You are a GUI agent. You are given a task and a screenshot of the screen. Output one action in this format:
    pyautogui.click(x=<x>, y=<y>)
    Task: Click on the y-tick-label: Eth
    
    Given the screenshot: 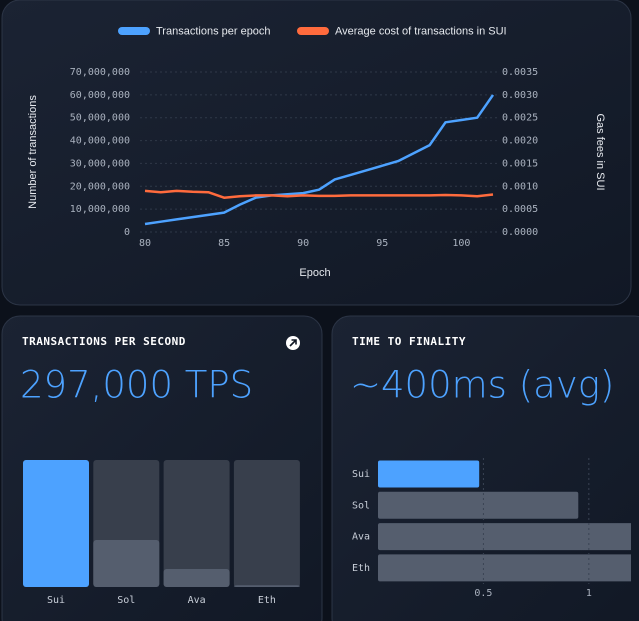 What is the action you would take?
    pyautogui.click(x=361, y=568)
    